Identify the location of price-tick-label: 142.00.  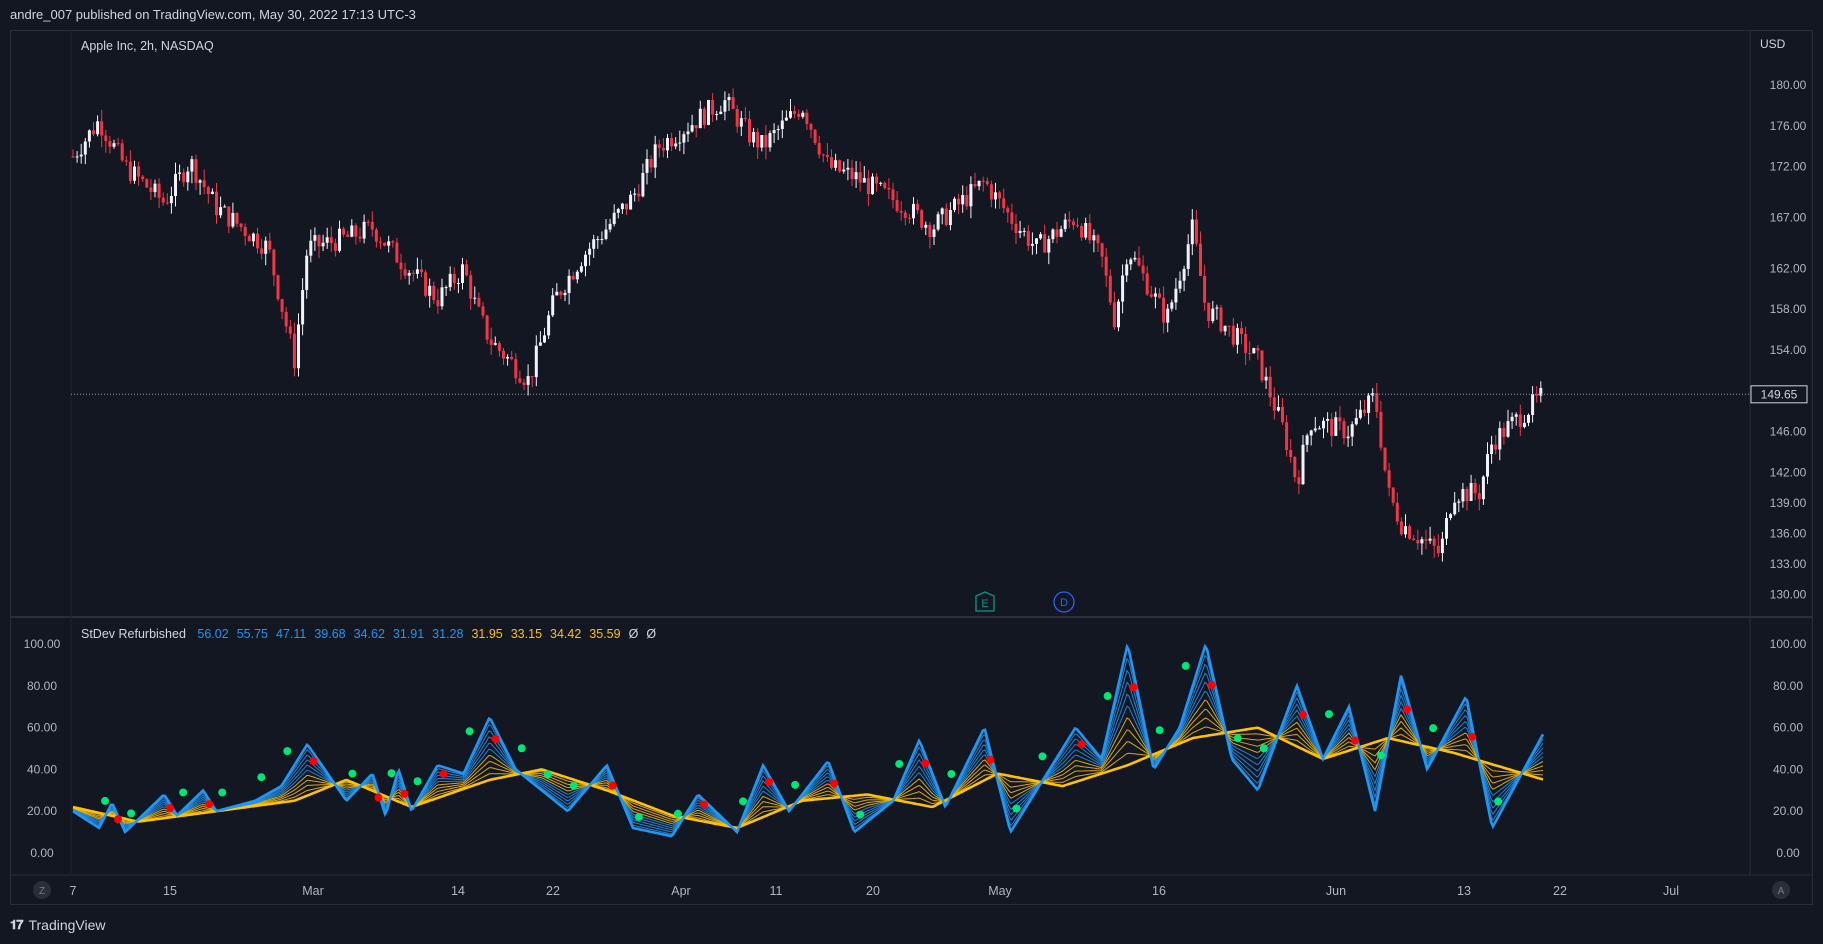
(1788, 472).